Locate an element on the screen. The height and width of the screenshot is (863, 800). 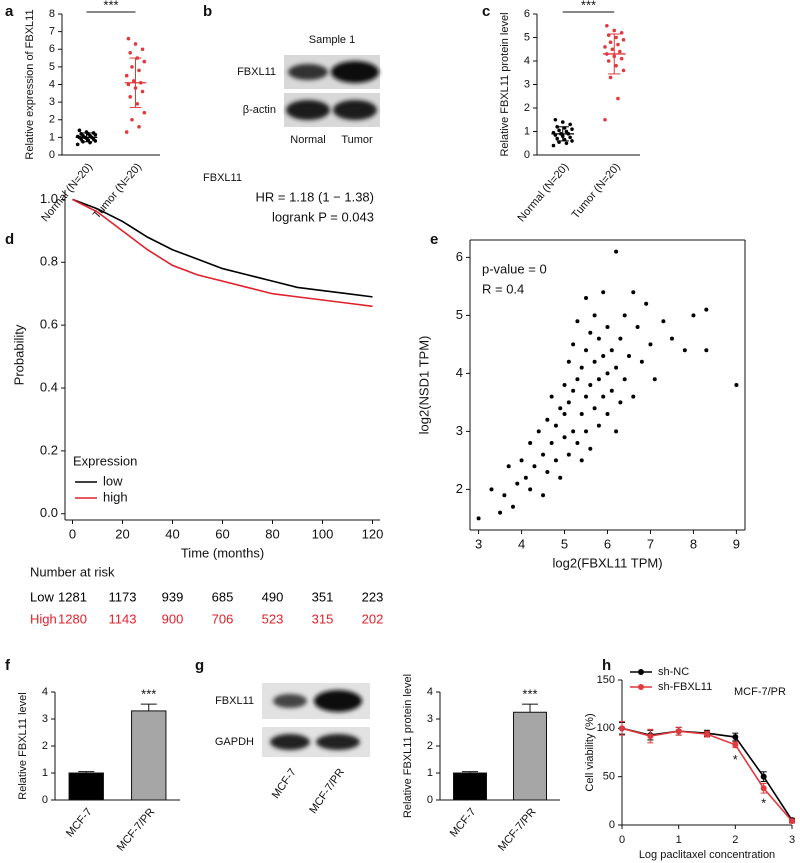
blot-g: g FBXL11 GAPDH MCF-7 MCF-7/PR is located at coordinates (282, 736).